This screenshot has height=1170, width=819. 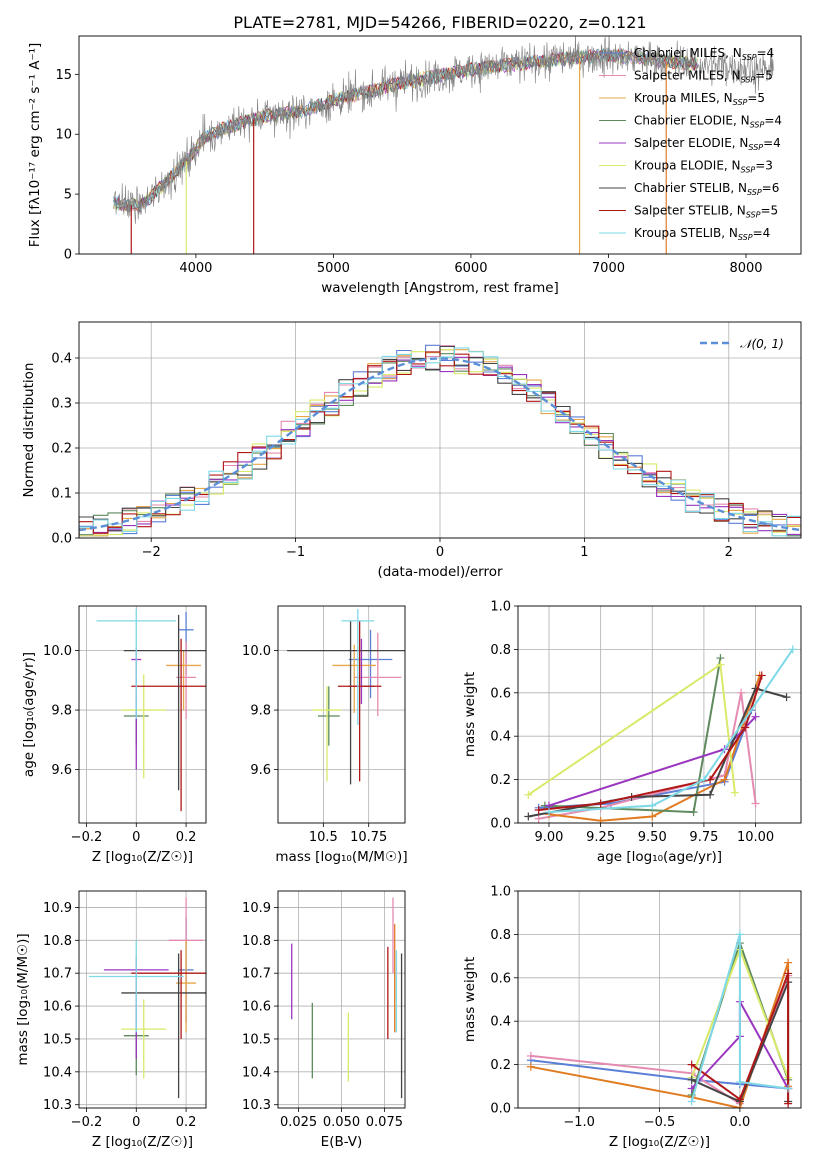 What do you see at coordinates (23, 999) in the screenshot?
I see `y-axis-label: mass [log₁₀(M/M☉)]` at bounding box center [23, 999].